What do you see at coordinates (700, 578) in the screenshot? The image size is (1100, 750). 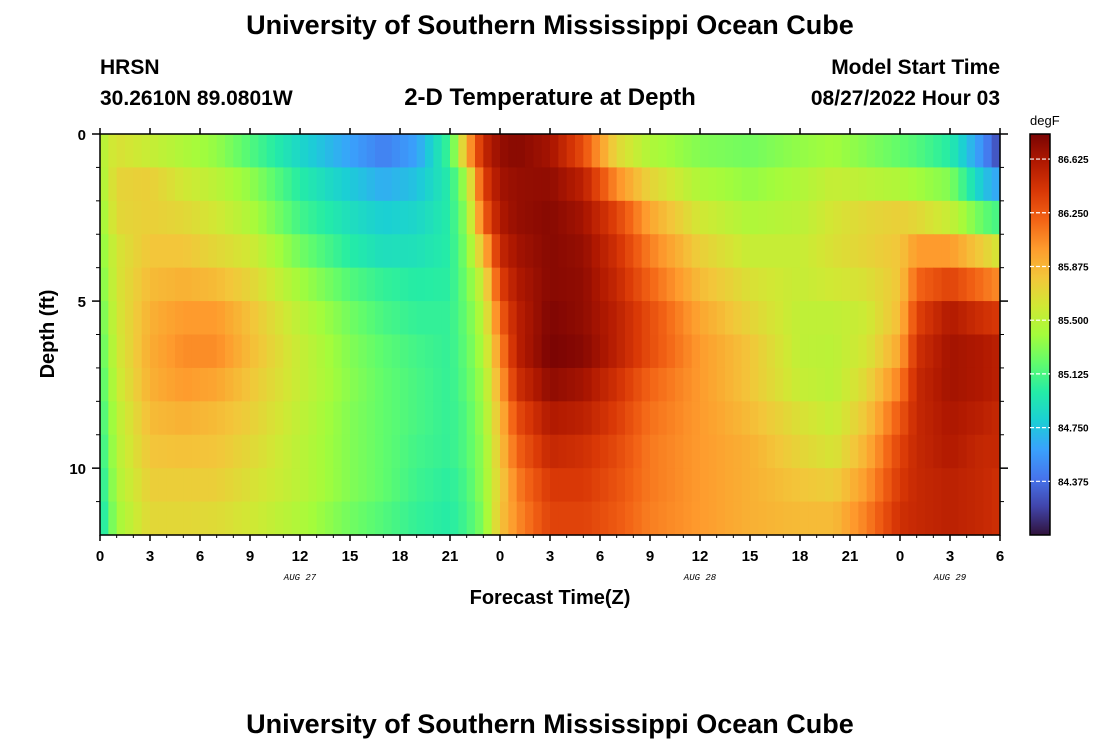 I see `x-date-label: AUG 28` at bounding box center [700, 578].